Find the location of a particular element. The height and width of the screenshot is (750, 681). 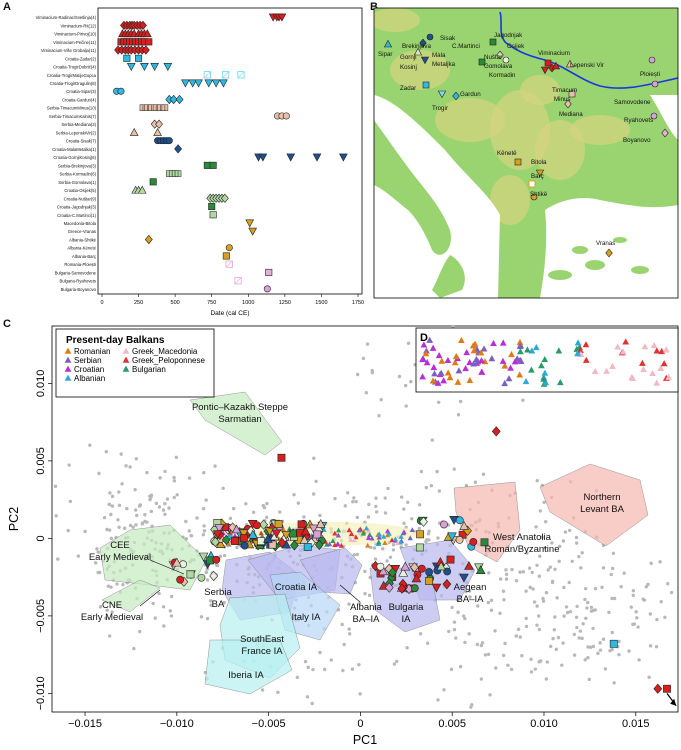

x-tick-label: 500 is located at coordinates (175, 303).